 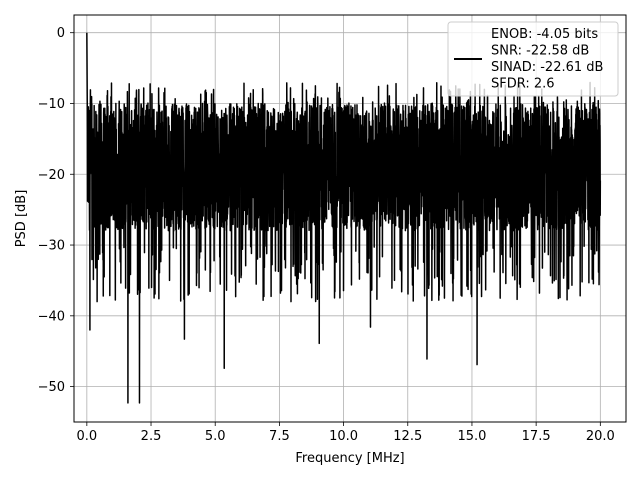 I want to click on x-tick-label: 7.5, so click(x=279, y=436).